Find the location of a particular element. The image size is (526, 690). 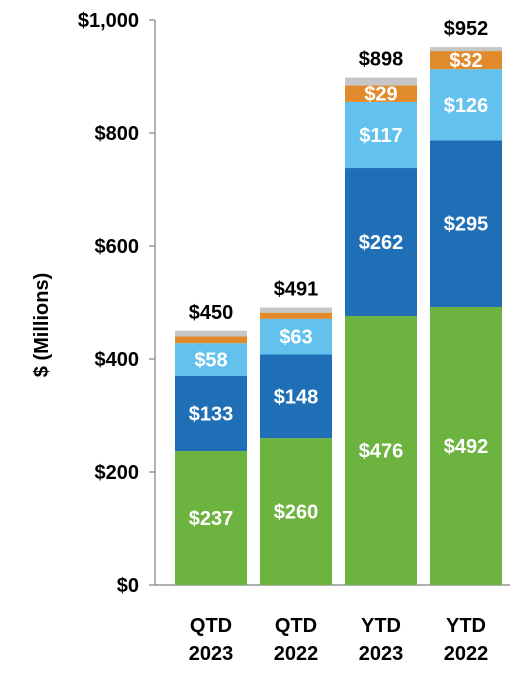

y-tick-label: $200 is located at coordinates (117, 473).